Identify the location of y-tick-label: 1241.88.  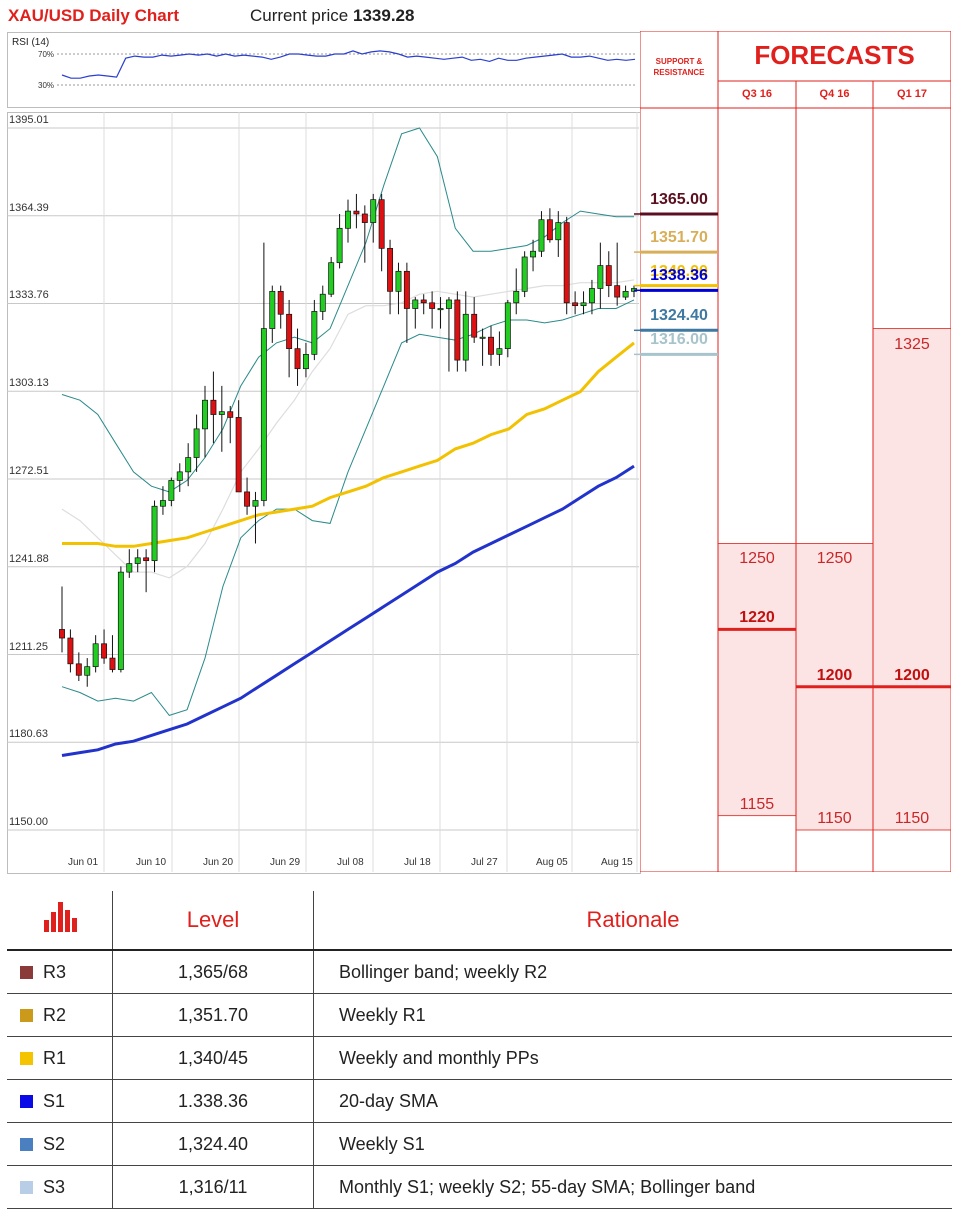
(29, 558).